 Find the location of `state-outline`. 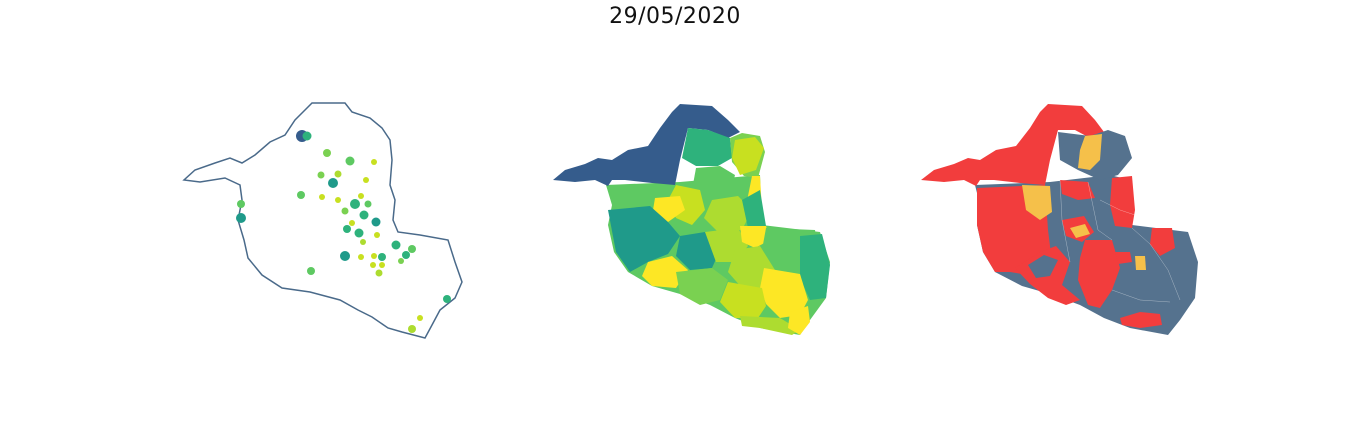

state-outline is located at coordinates (322, 220).